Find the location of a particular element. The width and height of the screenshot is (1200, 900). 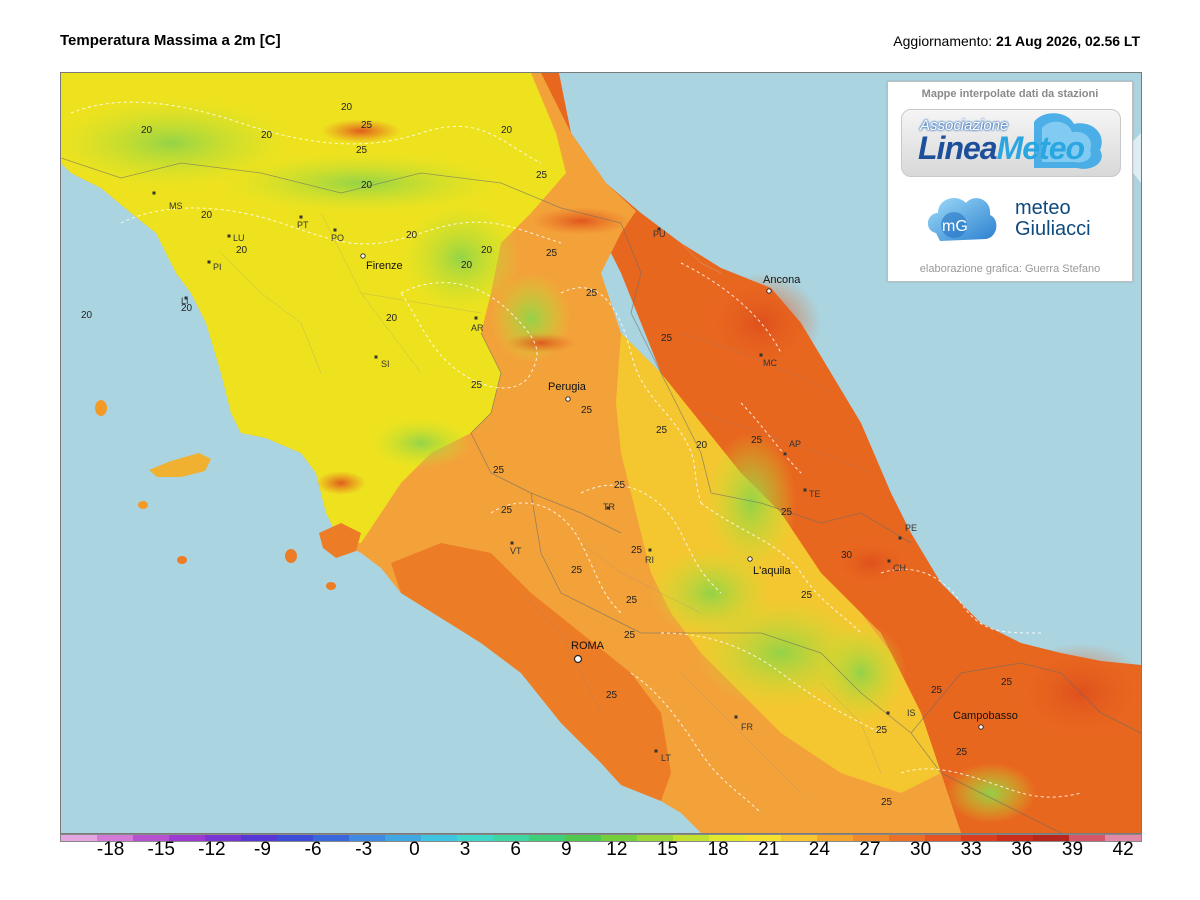

giuliacci-word-name: Giuliacci is located at coordinates (1053, 229).